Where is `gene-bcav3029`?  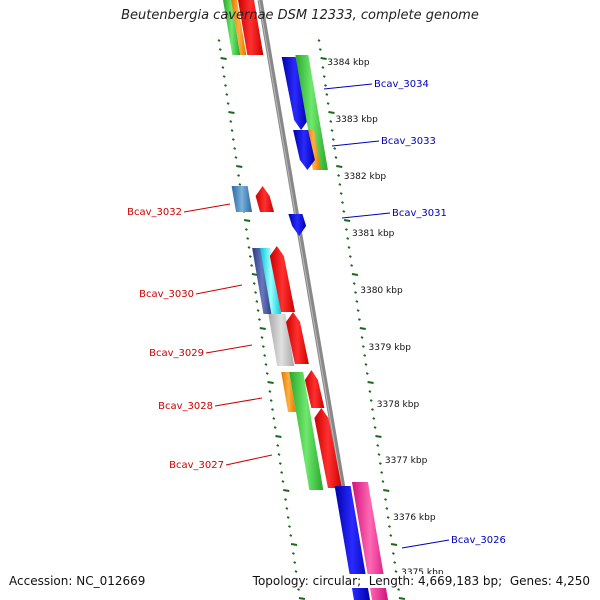 gene-bcav3029 is located at coordinates (281, 340).